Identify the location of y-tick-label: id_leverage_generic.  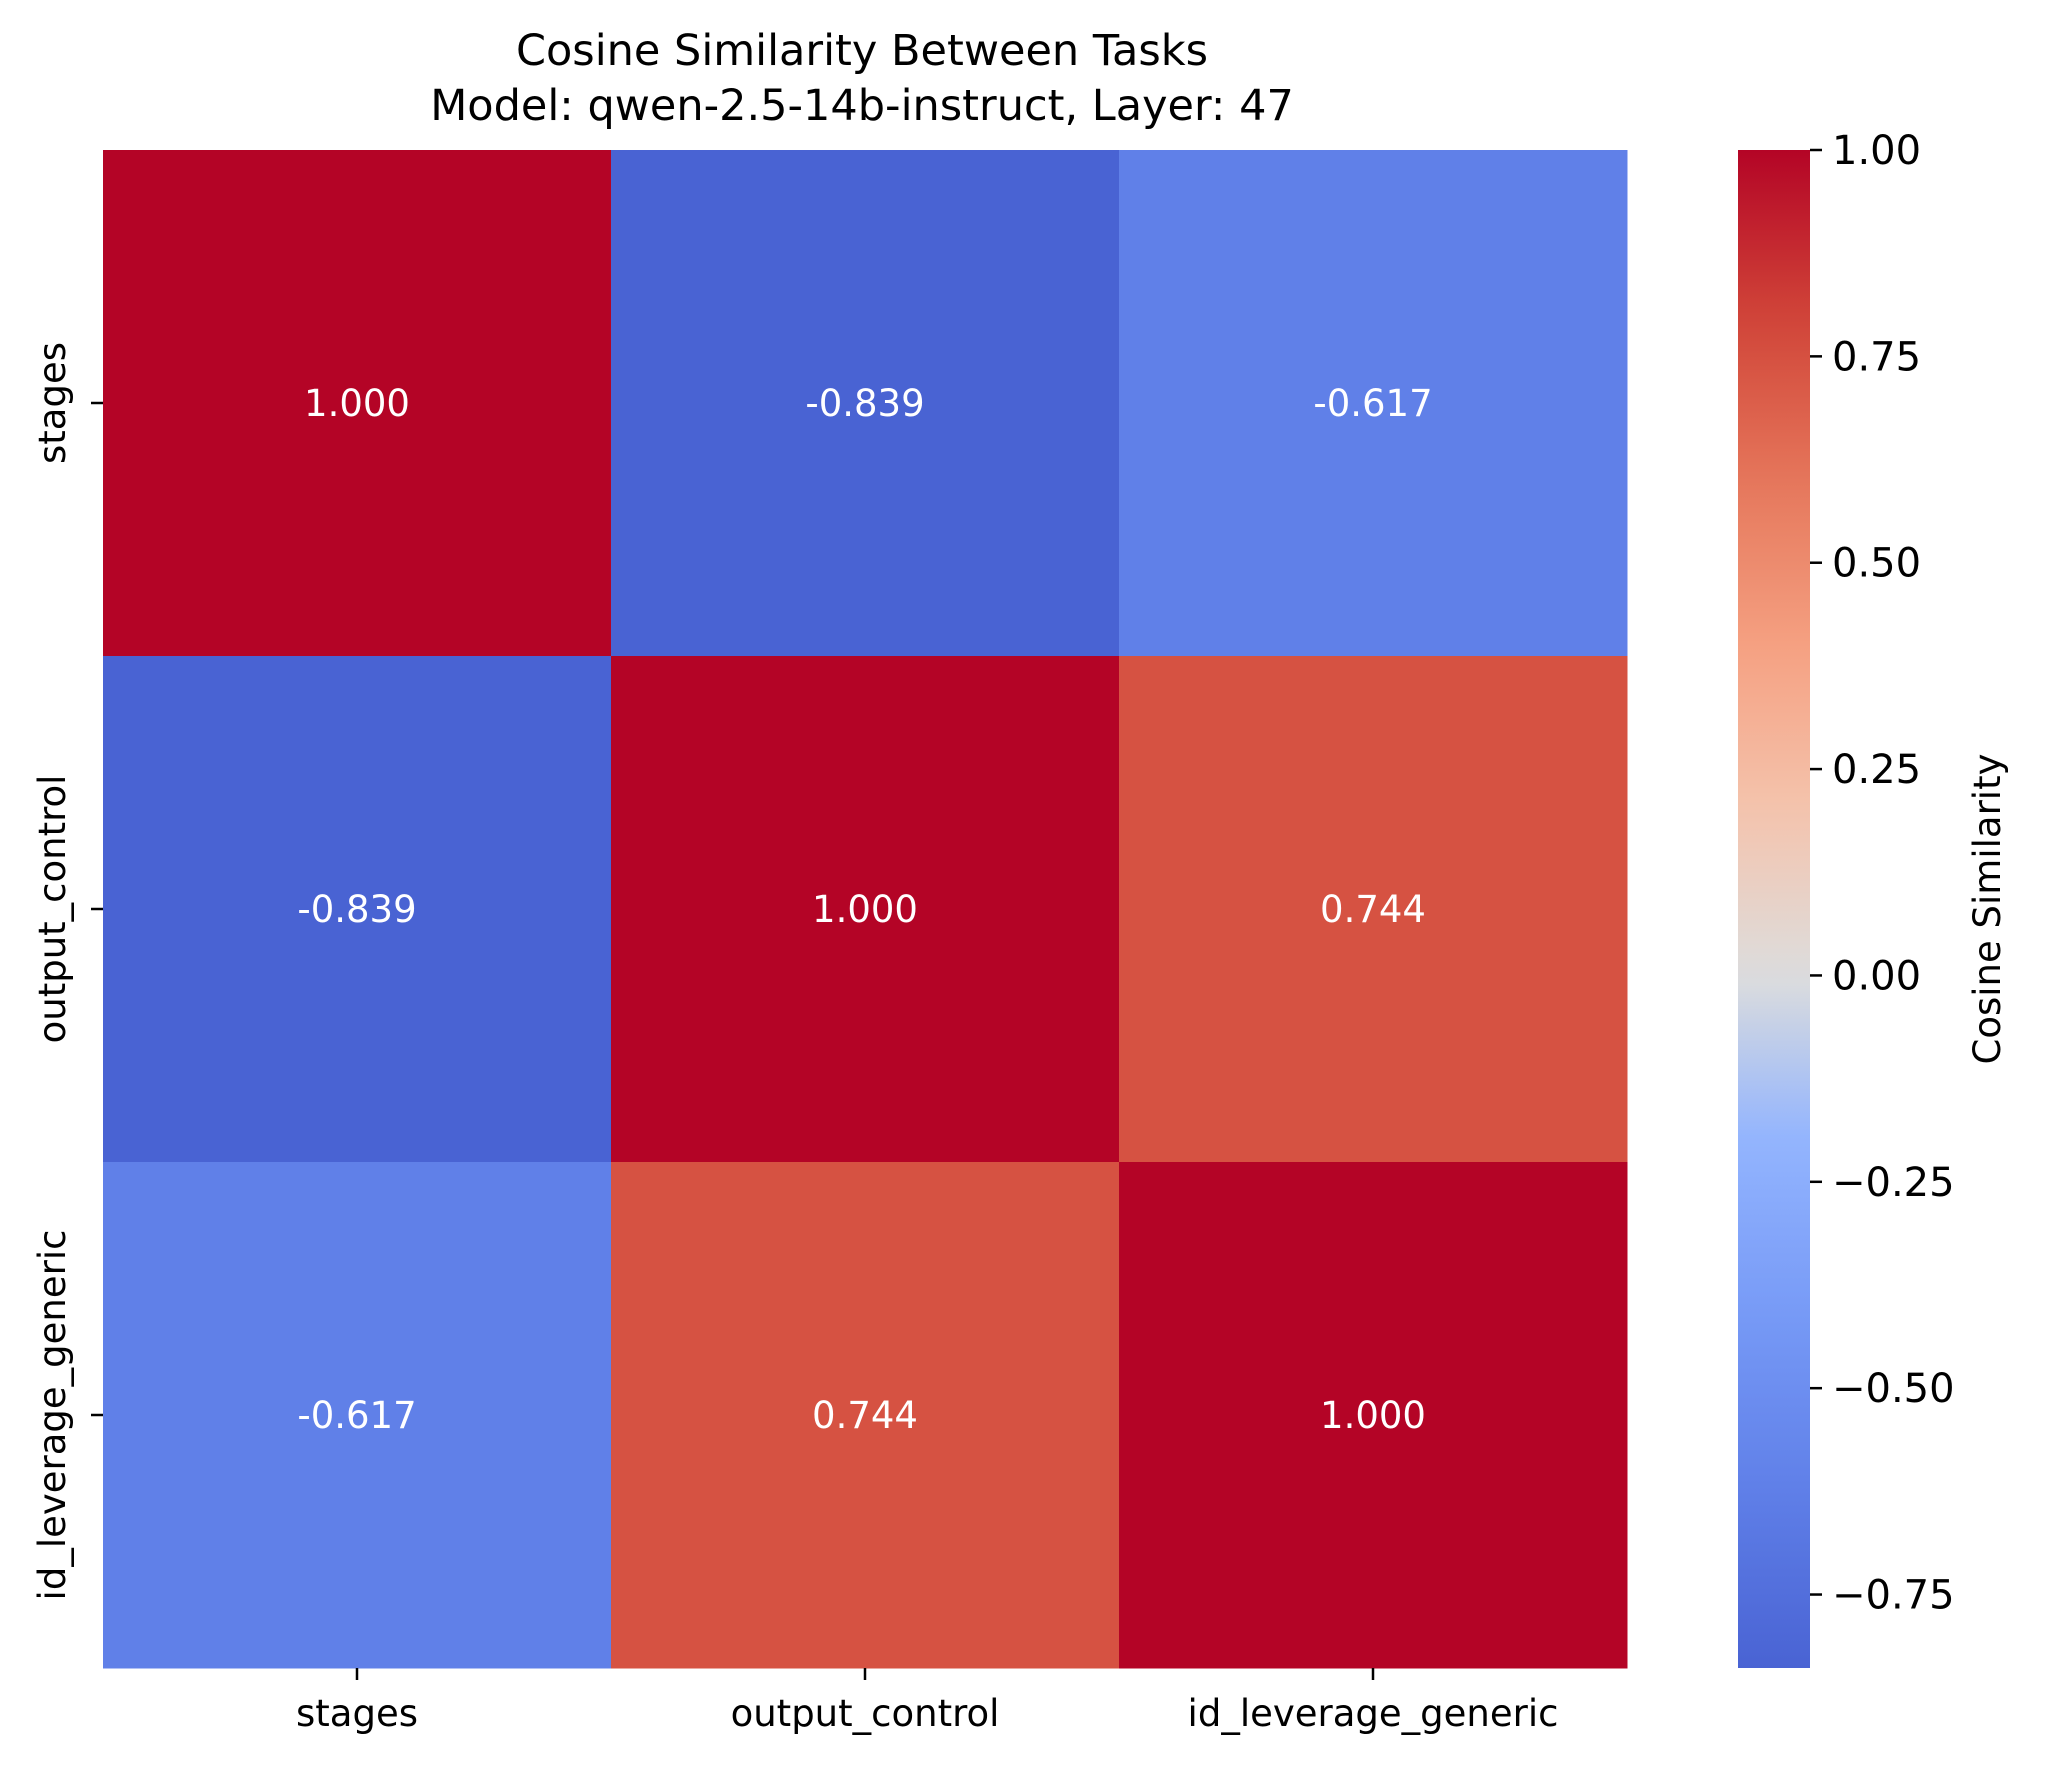
(52, 1415).